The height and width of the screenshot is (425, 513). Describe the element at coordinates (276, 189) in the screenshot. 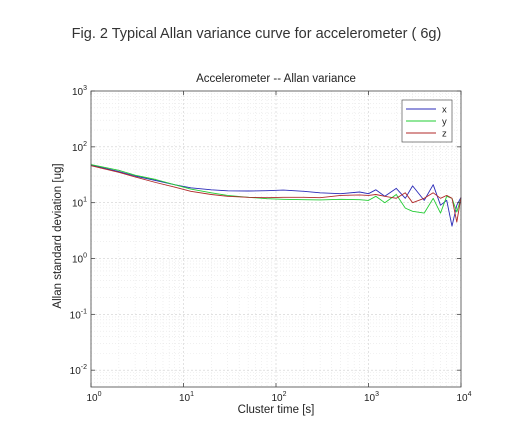

I see `series-line-y` at that location.